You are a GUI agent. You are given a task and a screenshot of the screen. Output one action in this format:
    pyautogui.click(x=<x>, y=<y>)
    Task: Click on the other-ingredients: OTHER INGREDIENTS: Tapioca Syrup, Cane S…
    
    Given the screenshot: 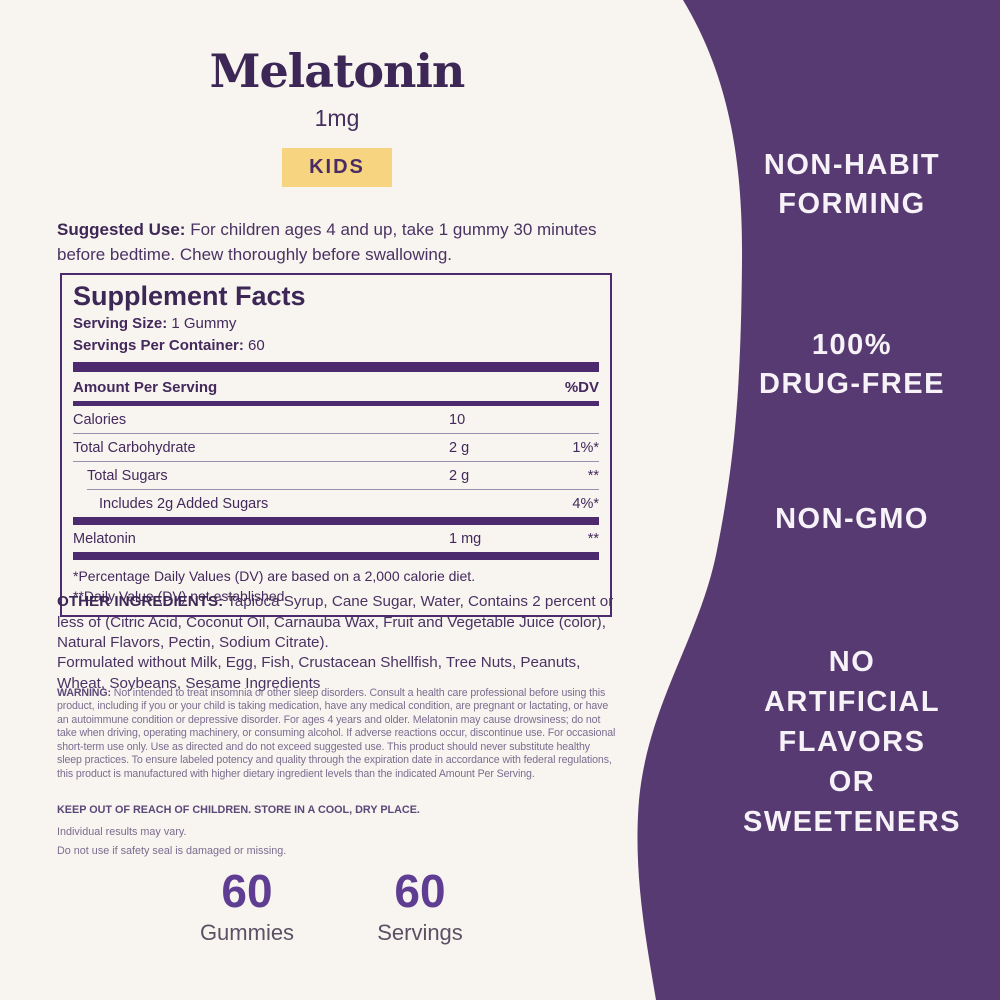 What is the action you would take?
    pyautogui.click(x=337, y=623)
    